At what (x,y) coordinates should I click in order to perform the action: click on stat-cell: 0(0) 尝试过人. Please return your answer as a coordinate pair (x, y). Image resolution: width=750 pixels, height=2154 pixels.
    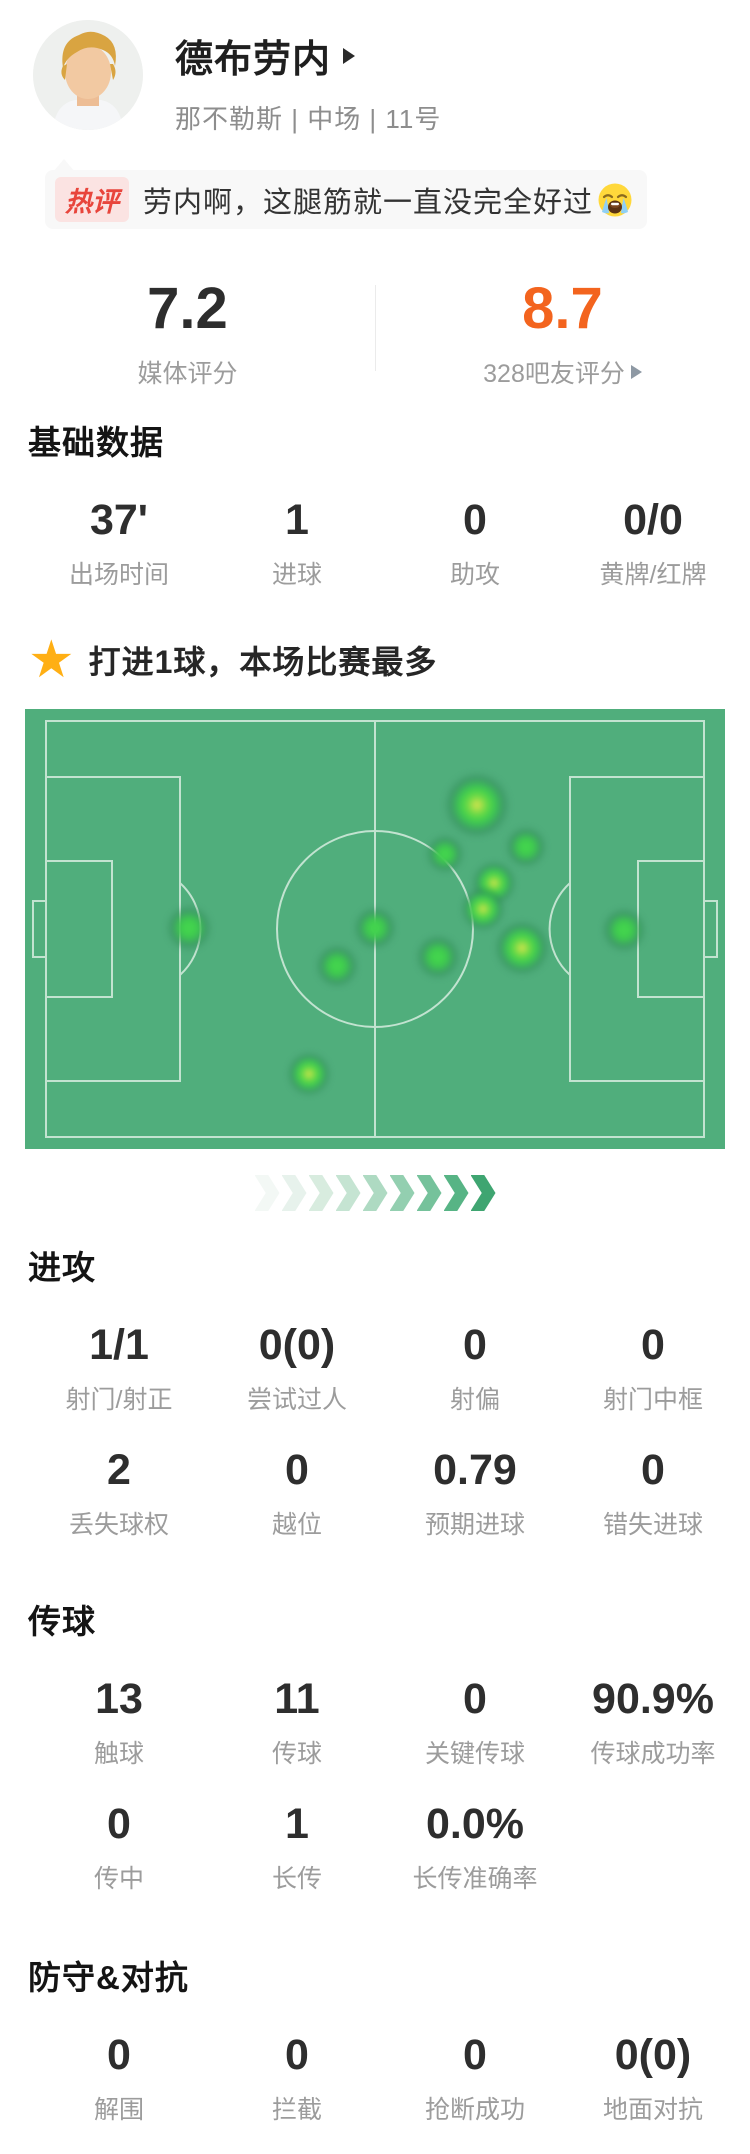
    Looking at the image, I should click on (297, 1368).